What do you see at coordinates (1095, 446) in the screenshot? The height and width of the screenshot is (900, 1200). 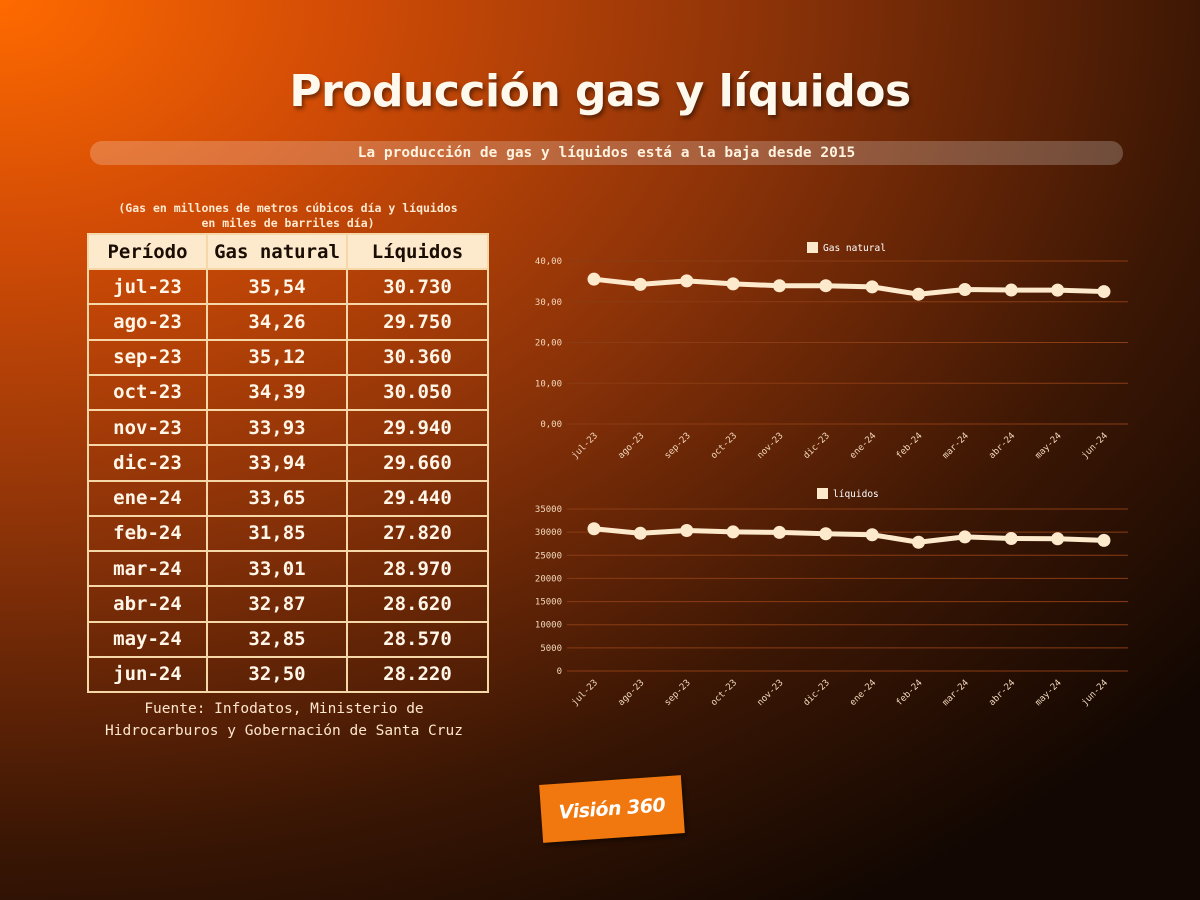 I see `gas-x-tick-label: jun-24` at bounding box center [1095, 446].